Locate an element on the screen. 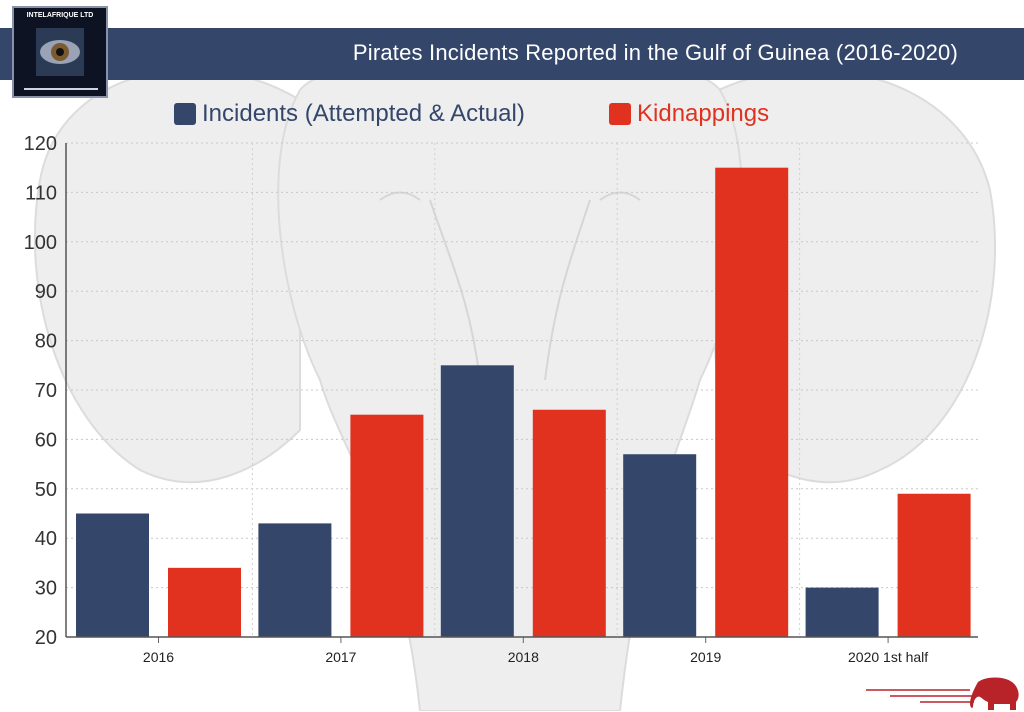  legend-swatch-kidnappings is located at coordinates (620, 114).